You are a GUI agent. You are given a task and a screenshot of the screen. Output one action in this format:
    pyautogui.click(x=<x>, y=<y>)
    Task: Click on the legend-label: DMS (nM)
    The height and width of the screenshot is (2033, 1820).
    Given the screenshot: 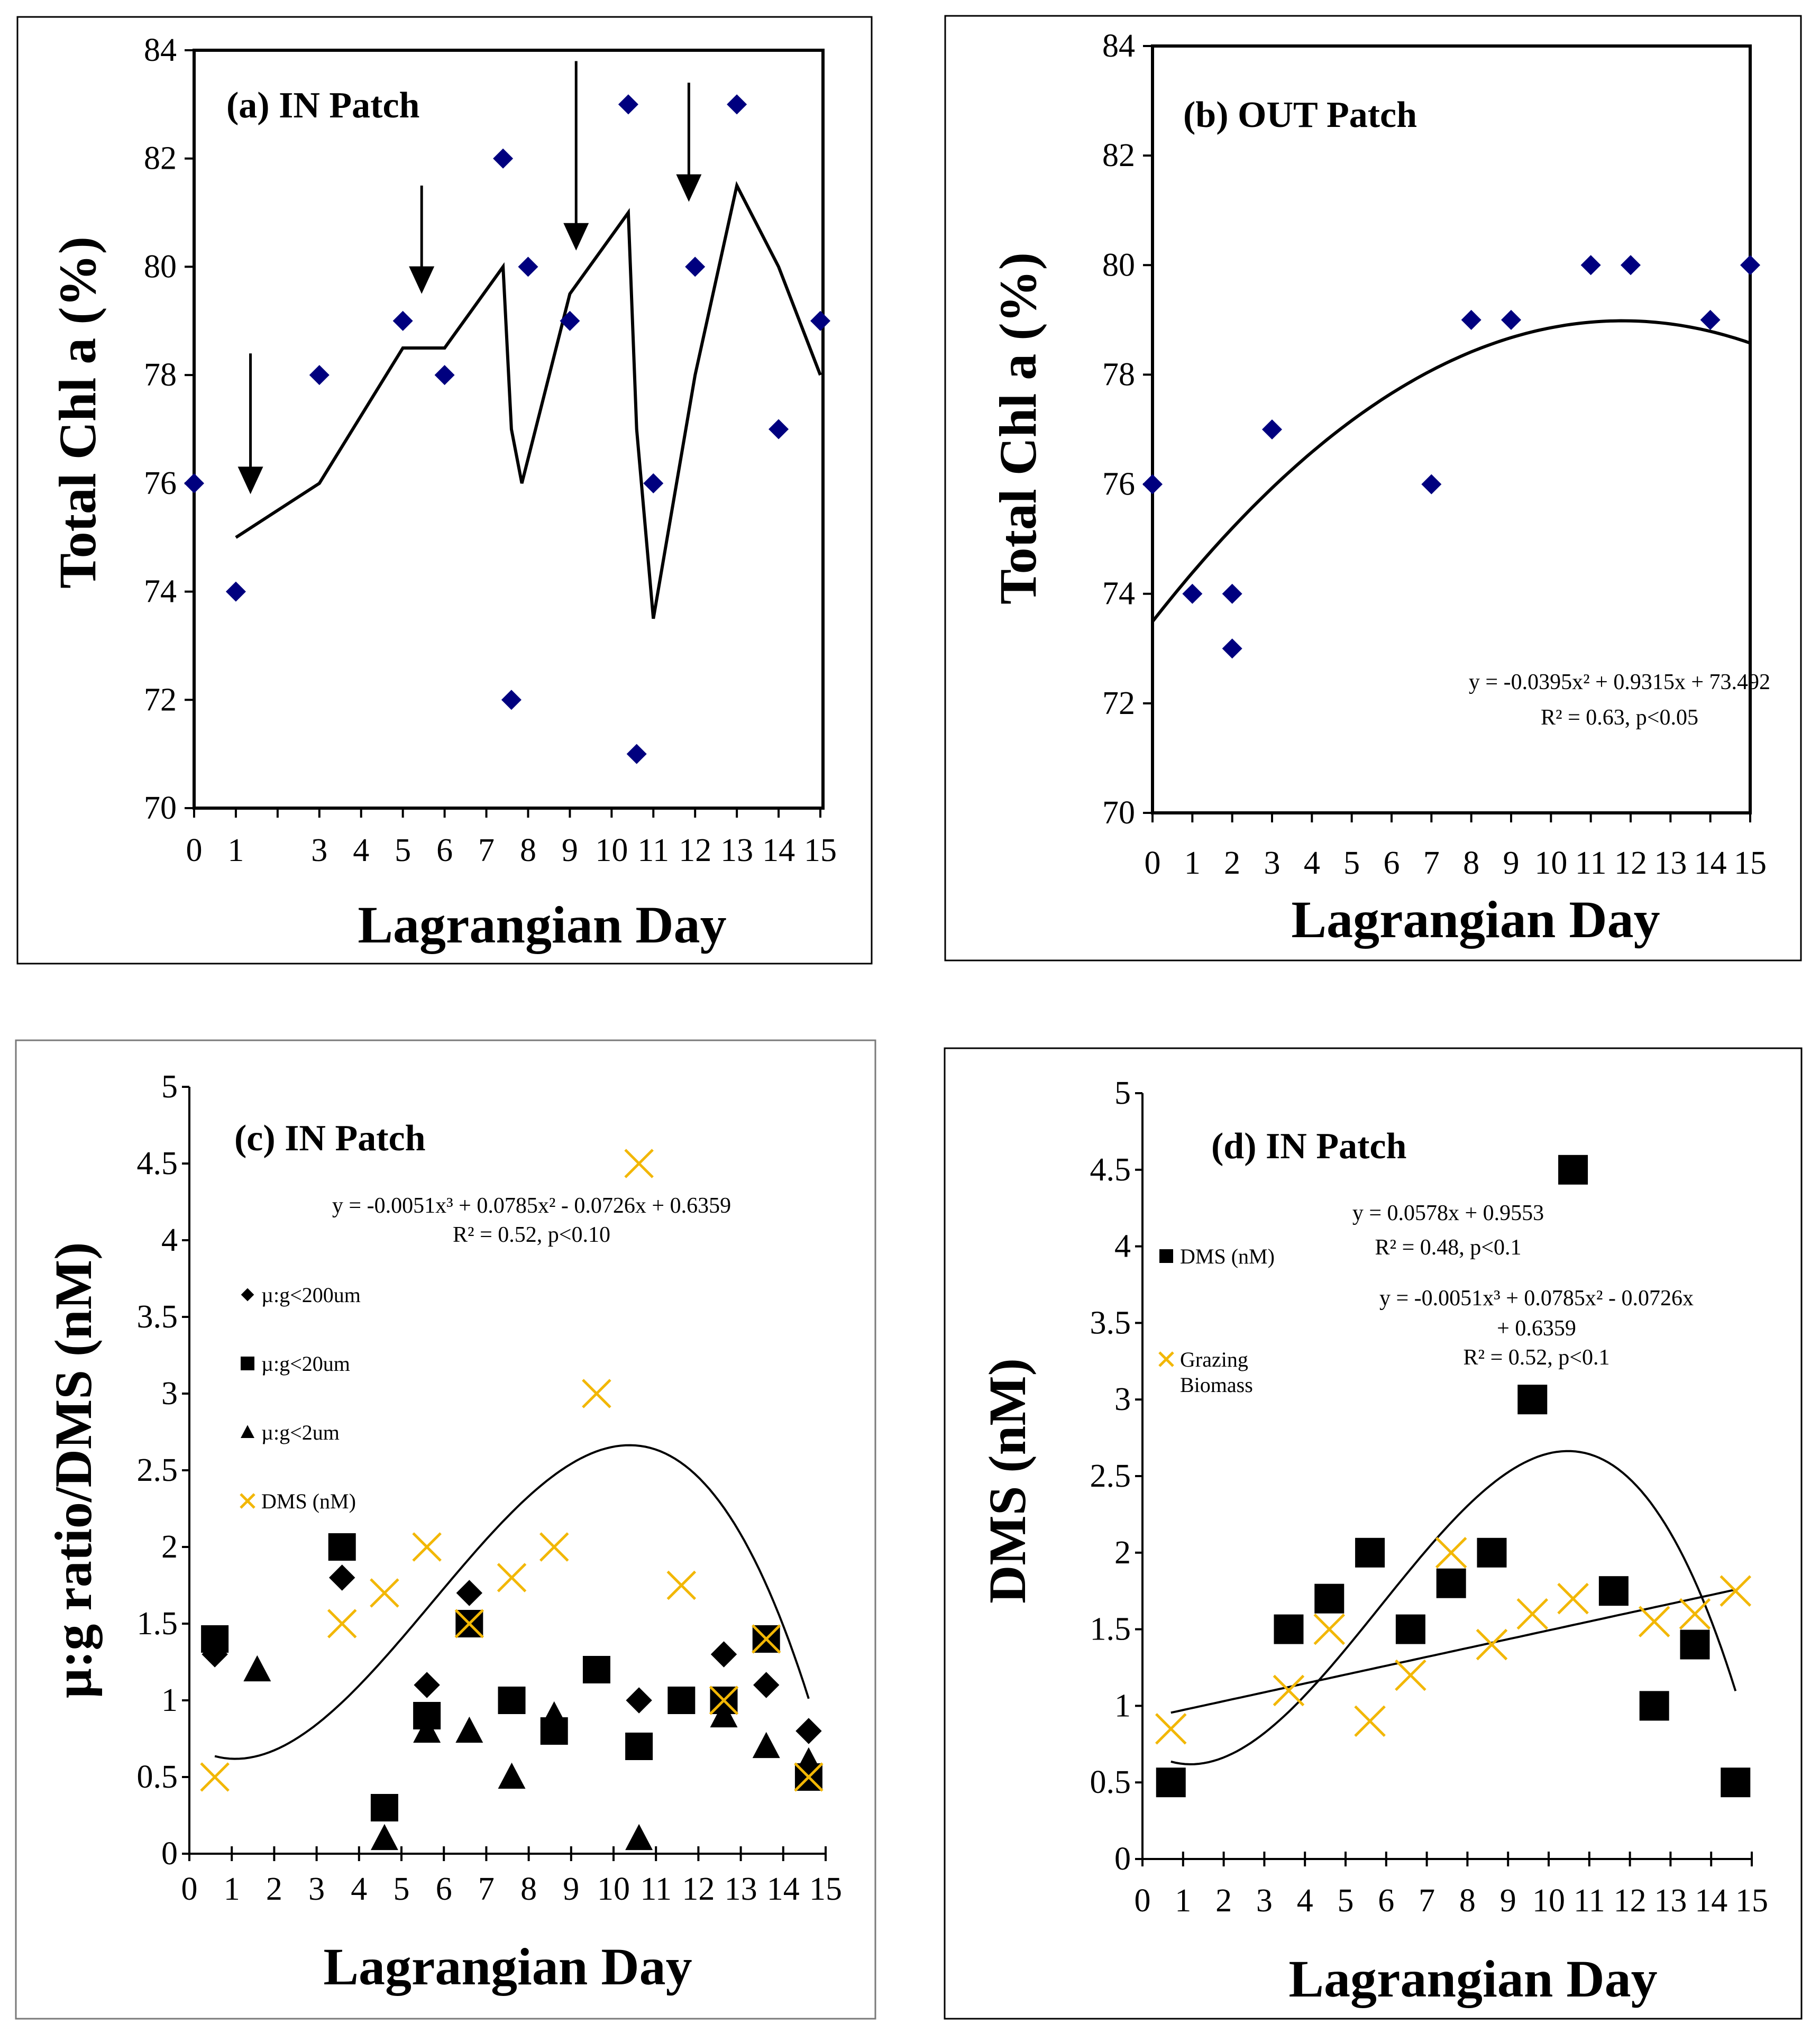 What is the action you would take?
    pyautogui.click(x=308, y=1501)
    